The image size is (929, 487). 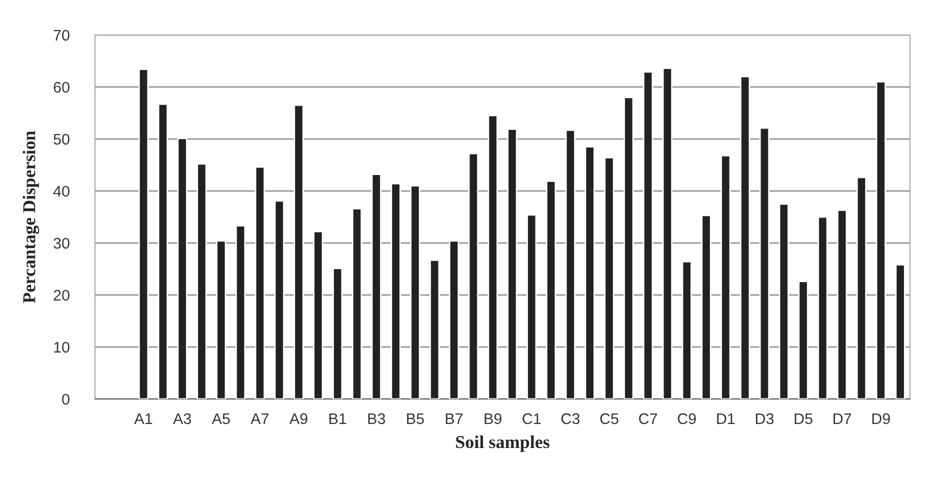 I want to click on x-tick-label: A5, so click(x=221, y=418).